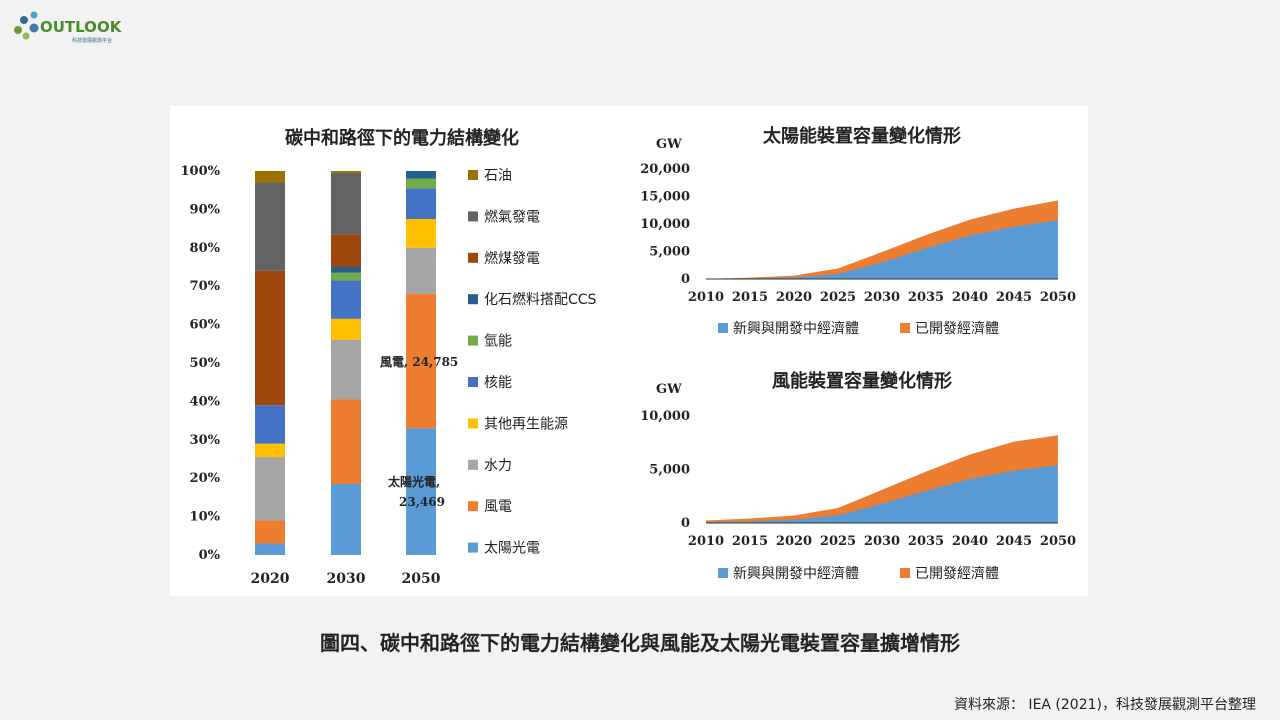  What do you see at coordinates (862, 136) in the screenshot?
I see `area-chart-title: 太陽能裝置容量變化情形` at bounding box center [862, 136].